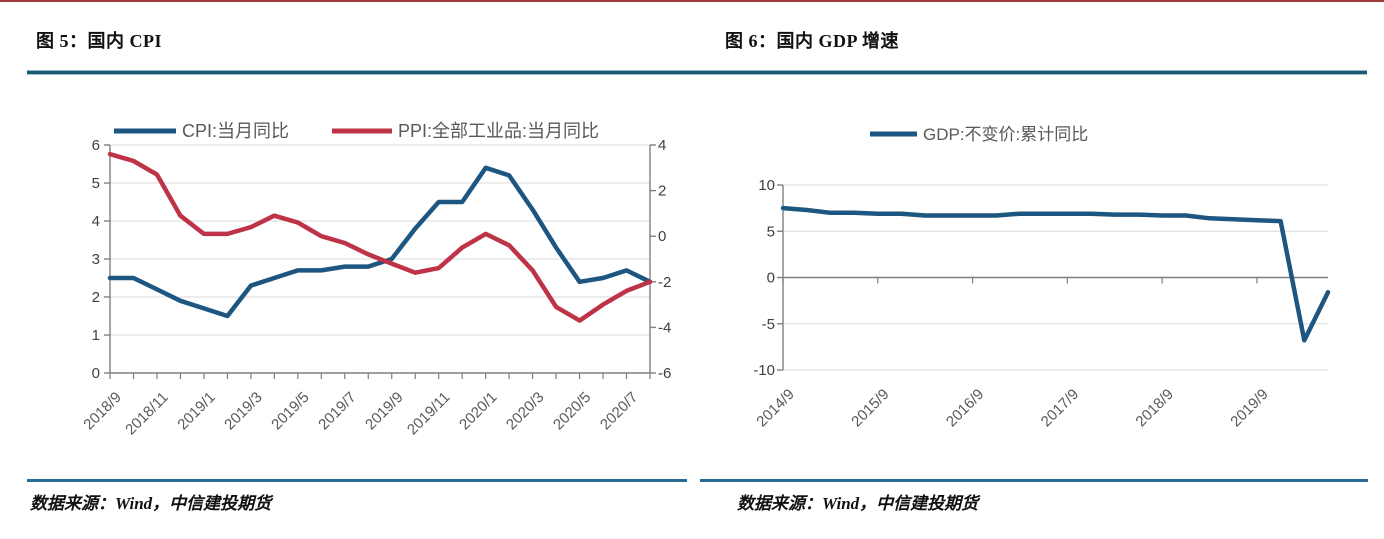 The image size is (1384, 539). What do you see at coordinates (96, 221) in the screenshot?
I see `y-axis-left-label: 4` at bounding box center [96, 221].